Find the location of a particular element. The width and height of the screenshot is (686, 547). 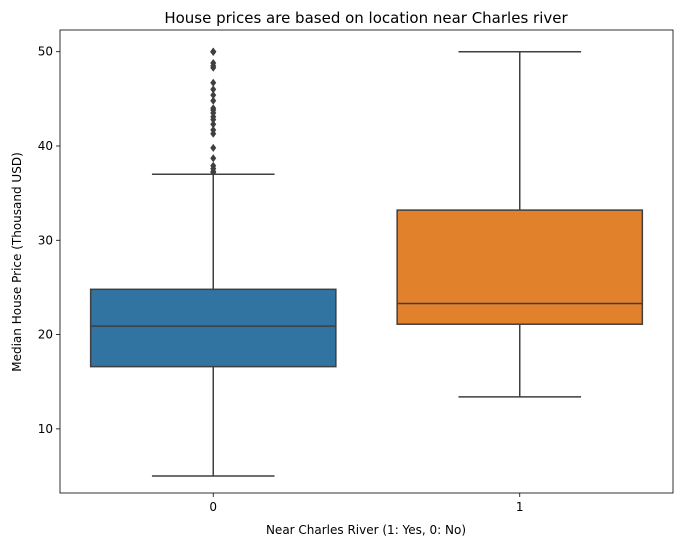

x-axis-label: Near Charles River (1: Yes, 0: No) is located at coordinates (366, 530).